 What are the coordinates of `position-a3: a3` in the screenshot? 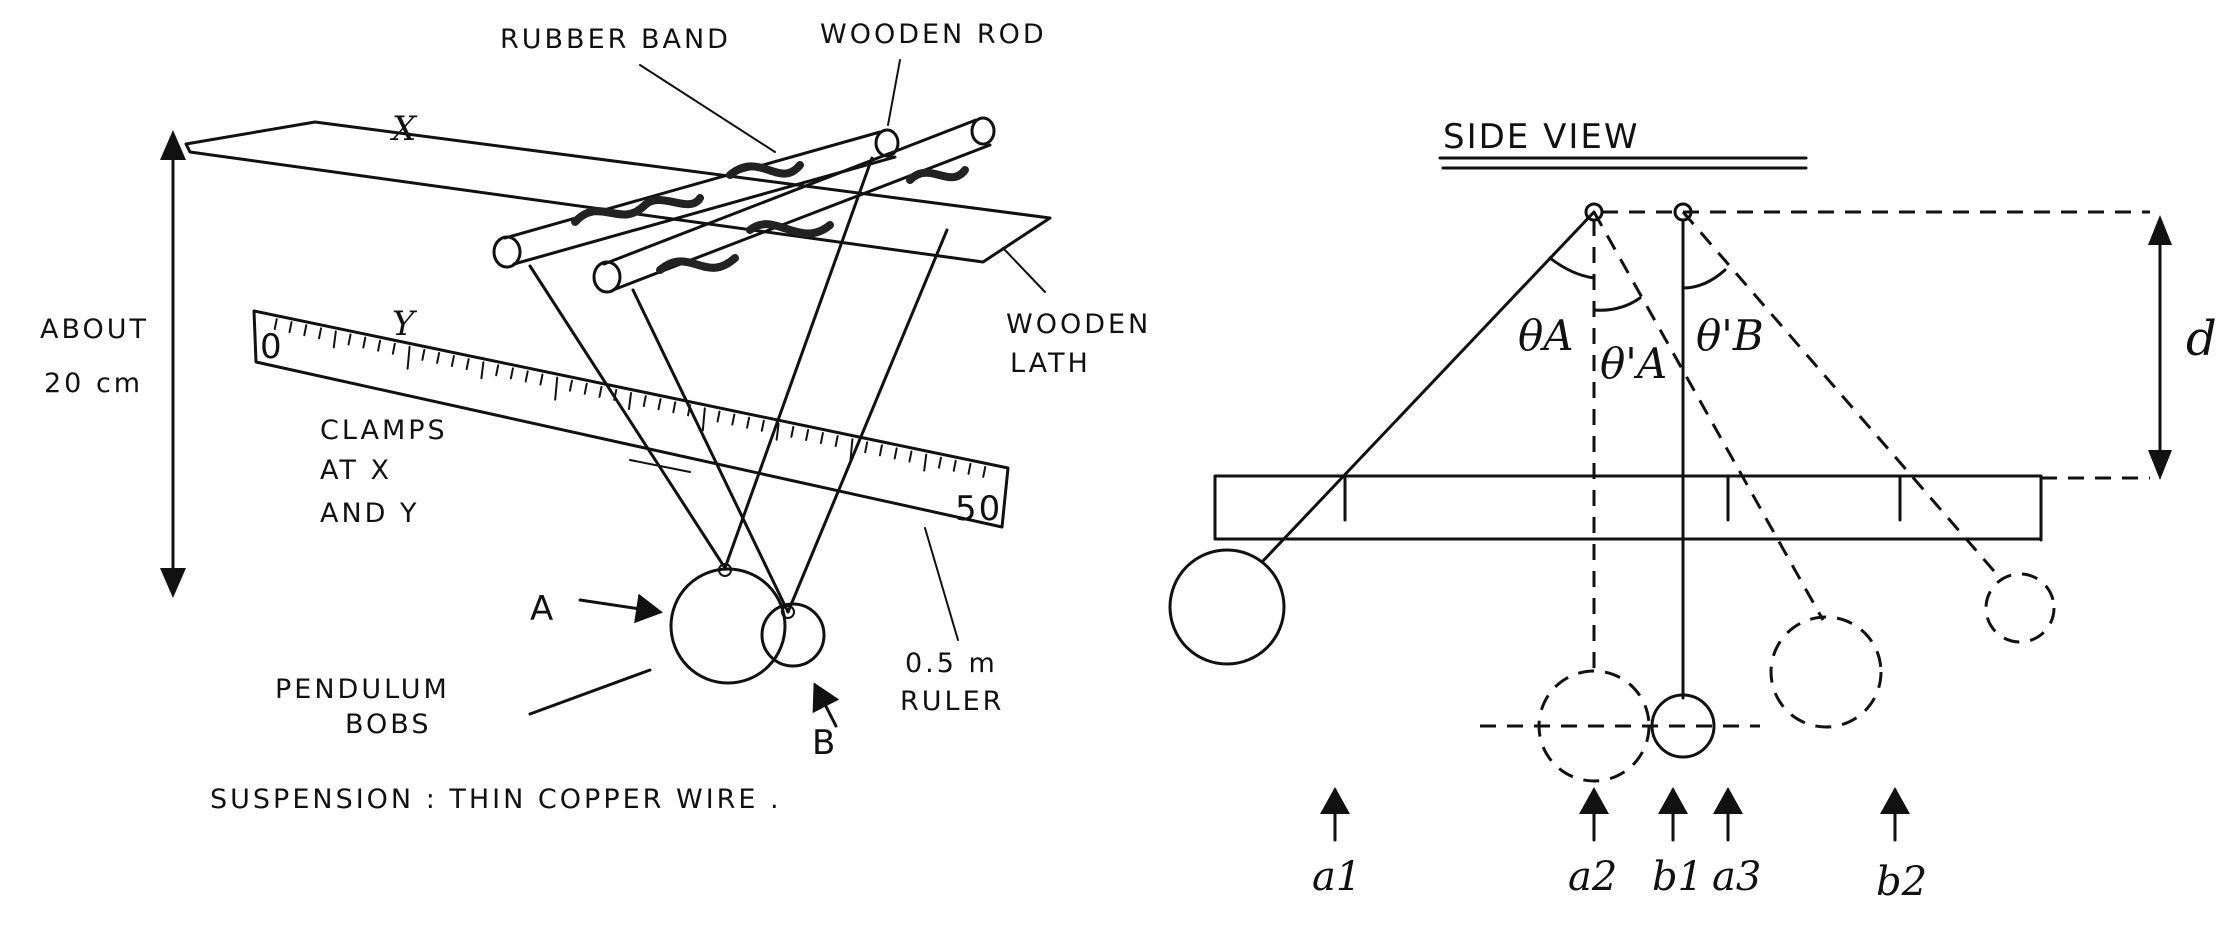 It's located at (1736, 877).